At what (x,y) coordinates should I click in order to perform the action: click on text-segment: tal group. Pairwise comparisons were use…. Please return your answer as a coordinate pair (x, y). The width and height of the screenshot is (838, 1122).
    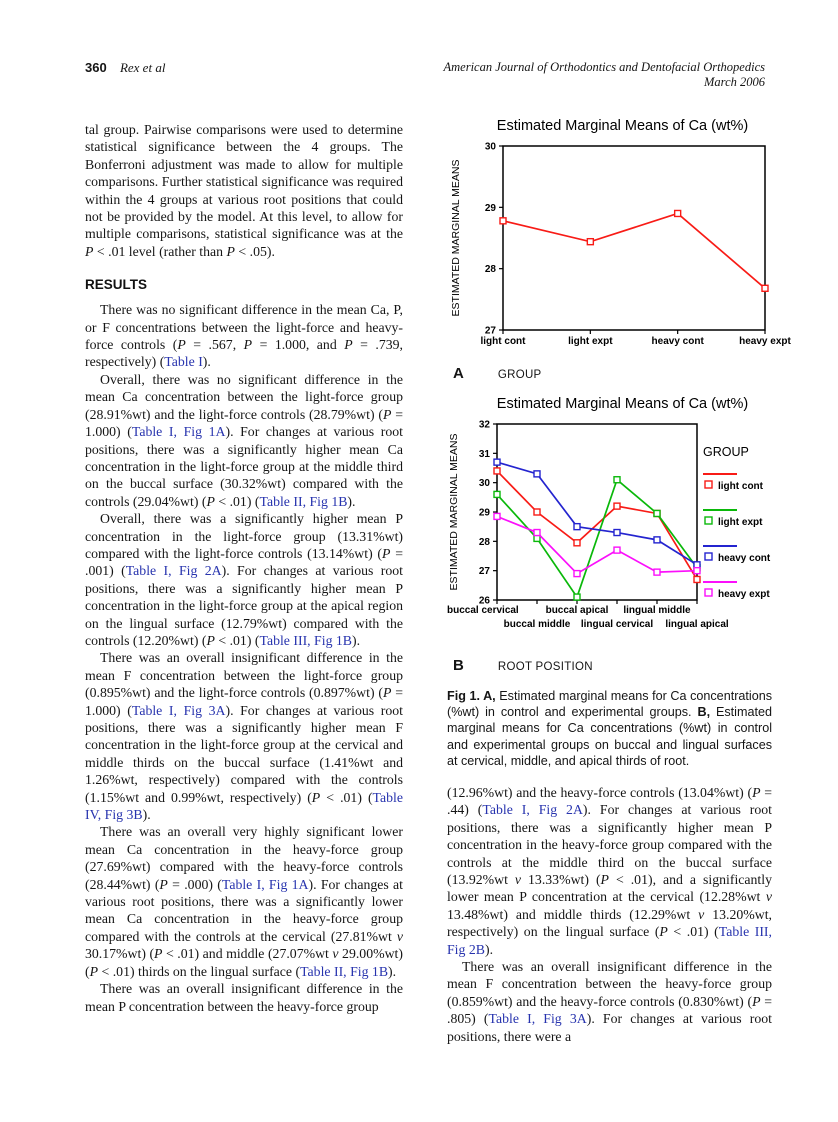
    Looking at the image, I should click on (244, 182).